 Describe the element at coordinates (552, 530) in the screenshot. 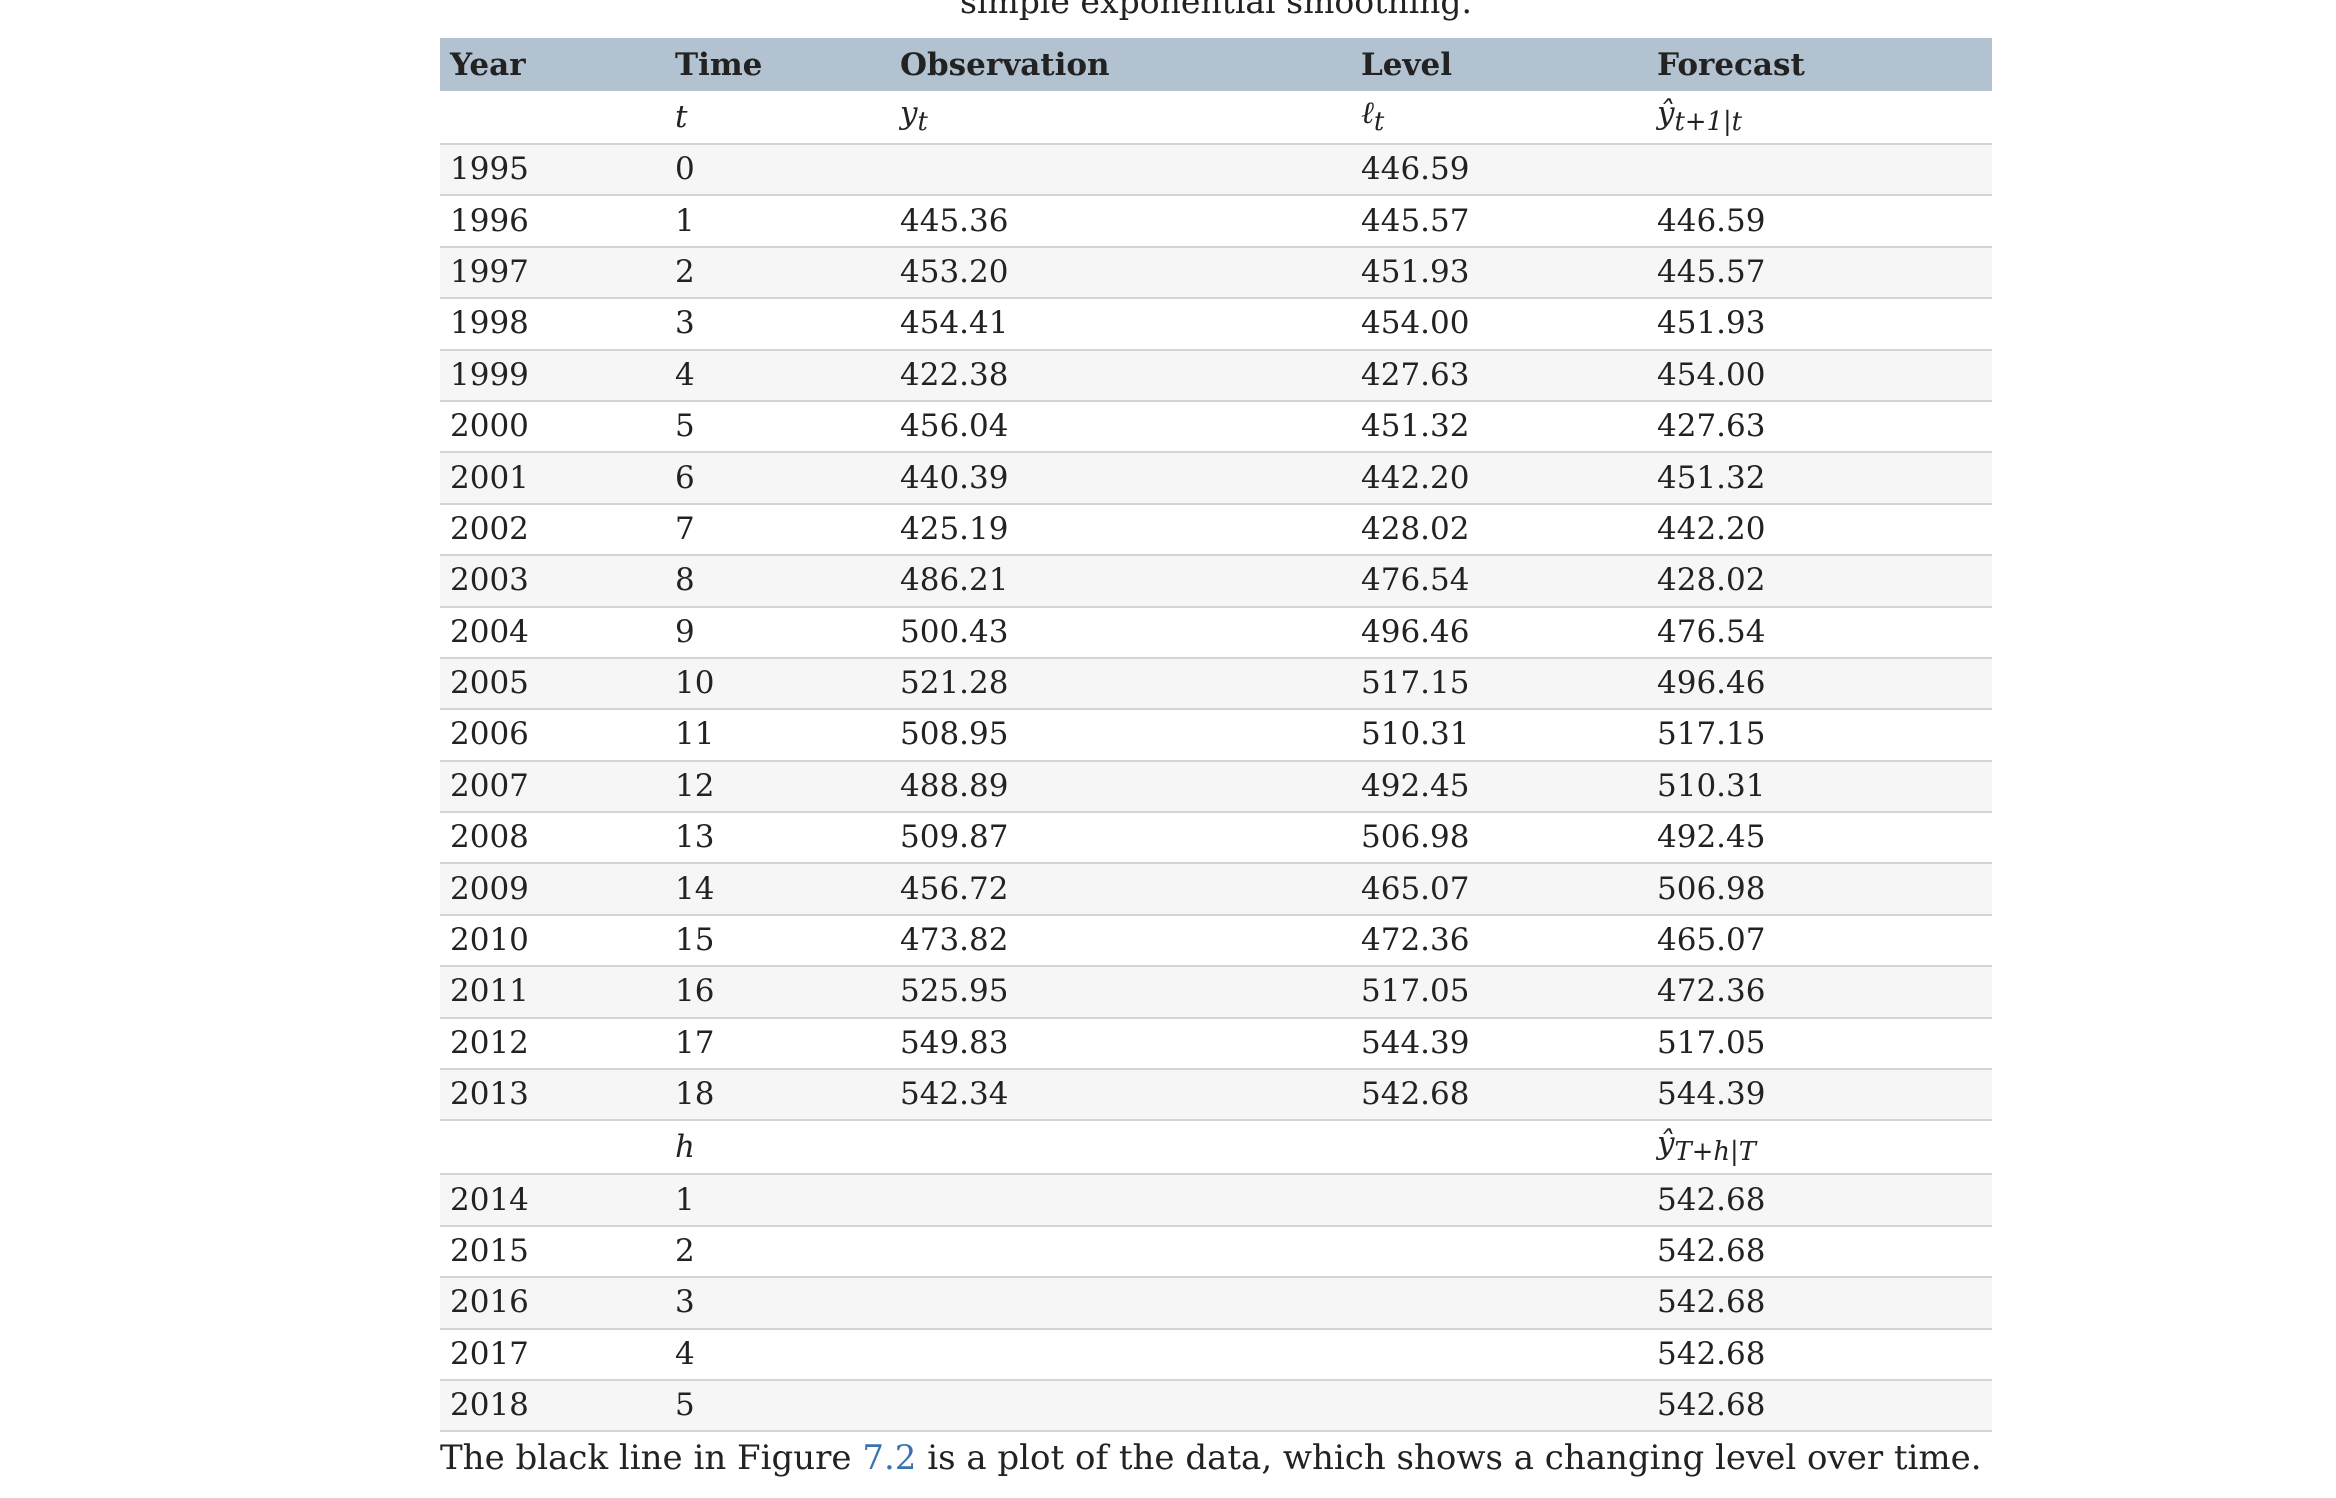

I see `cell-year: 2002` at that location.